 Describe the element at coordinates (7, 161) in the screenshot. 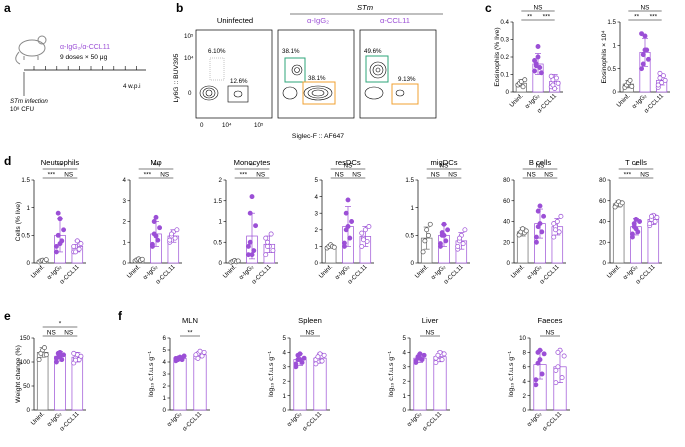

I see `panel-letter-d: d` at that location.